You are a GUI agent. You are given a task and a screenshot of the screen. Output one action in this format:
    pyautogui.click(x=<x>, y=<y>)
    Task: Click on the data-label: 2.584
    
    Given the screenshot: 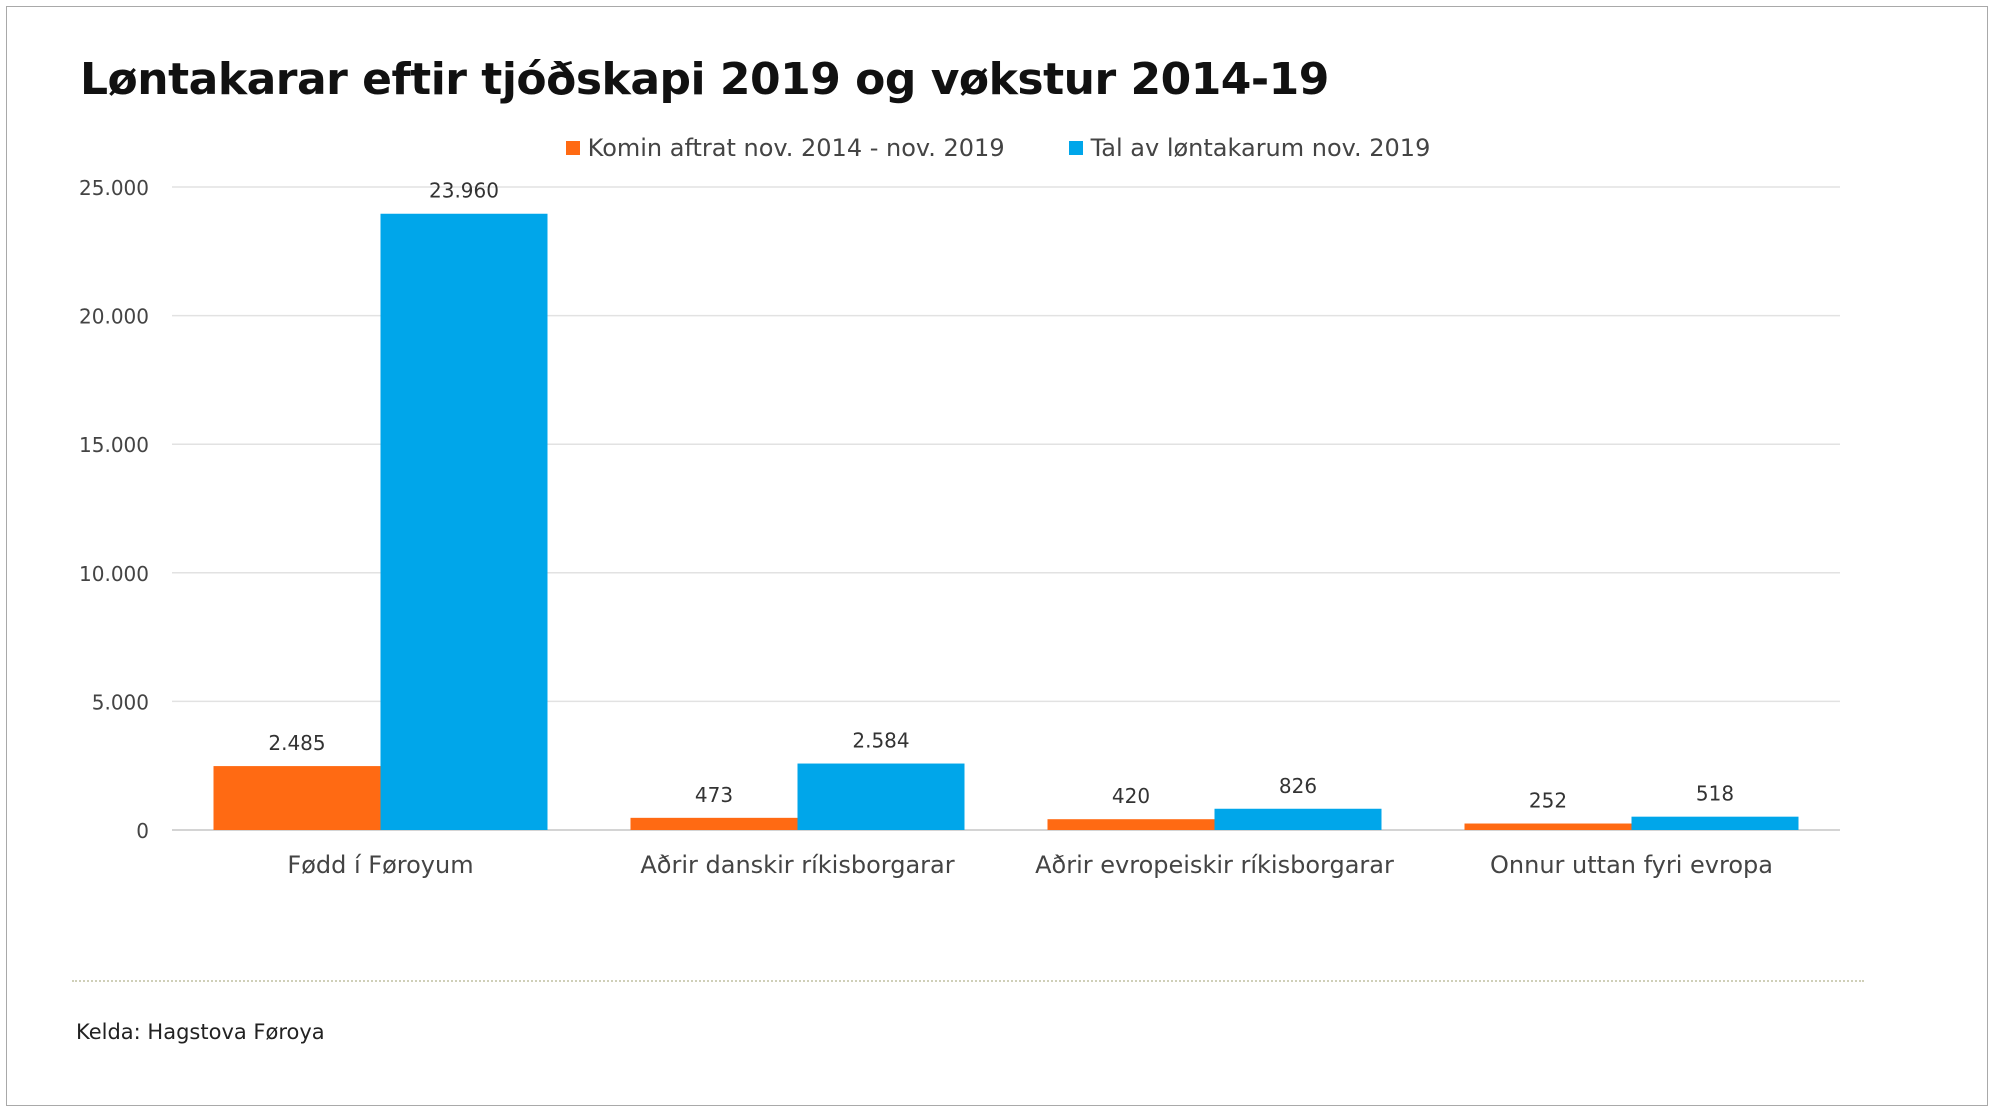 What is the action you would take?
    pyautogui.click(x=880, y=741)
    